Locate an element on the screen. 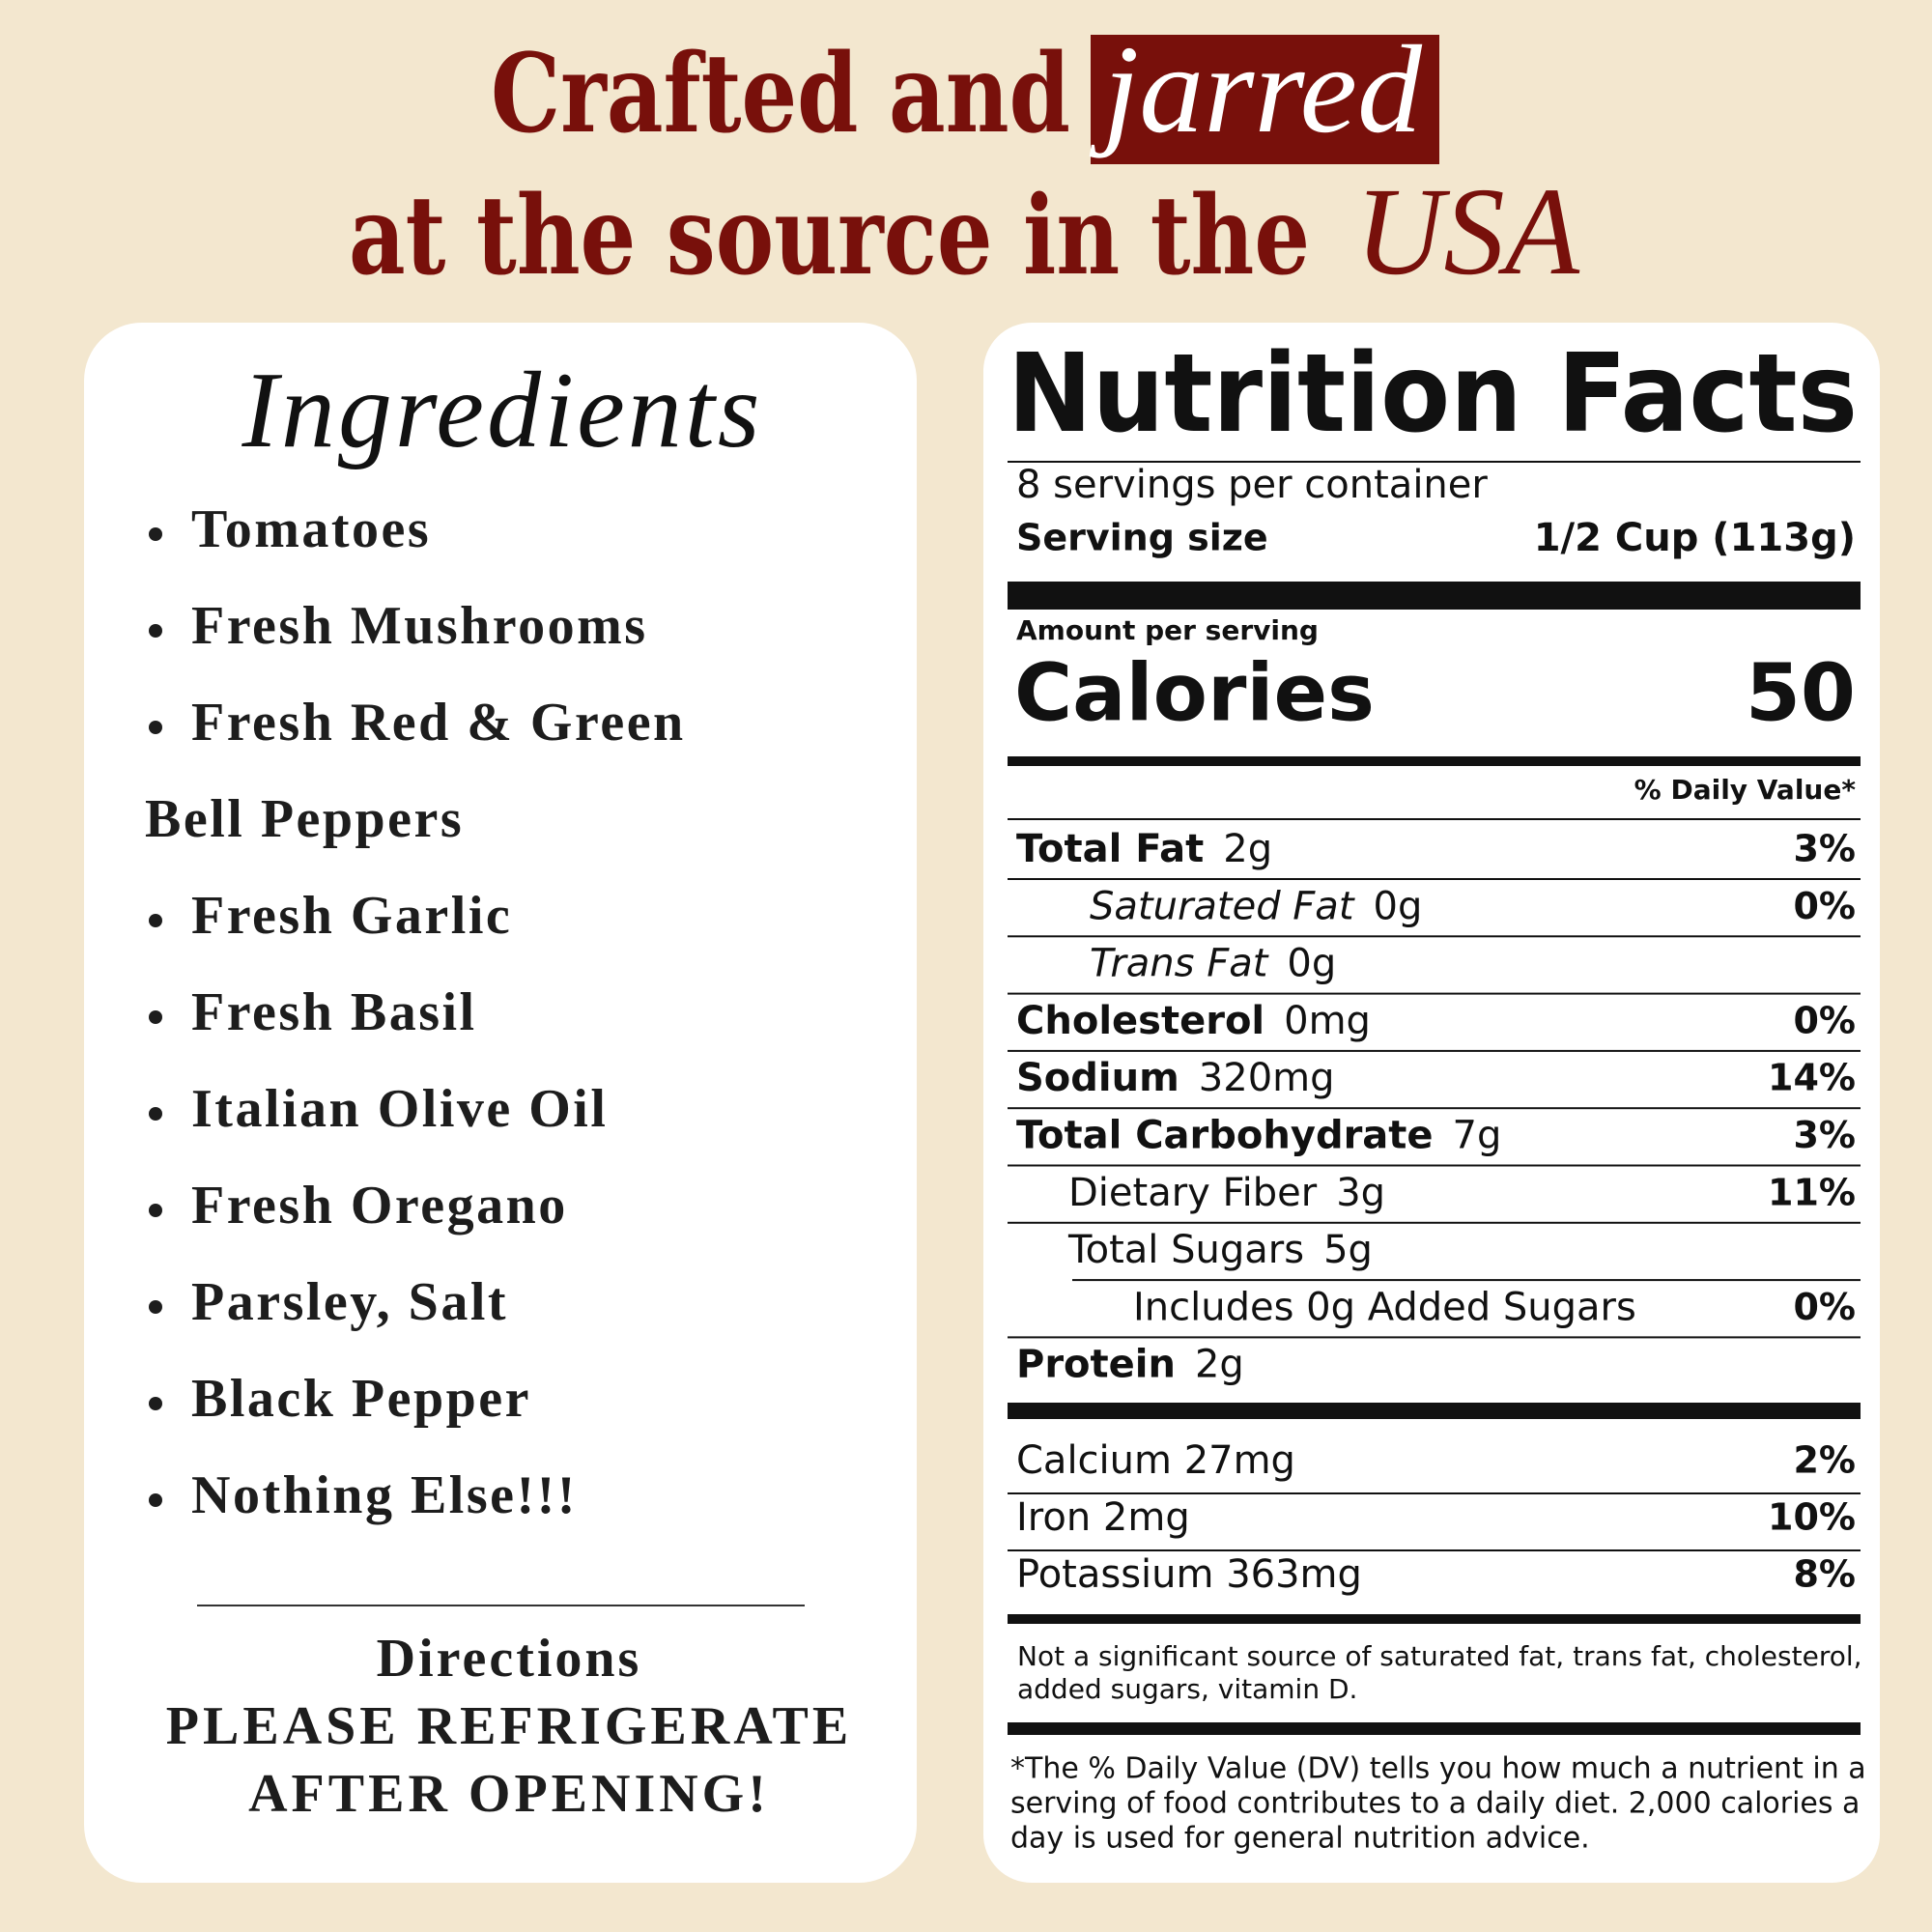  nutrient-amount: 0mg is located at coordinates (1327, 1021).